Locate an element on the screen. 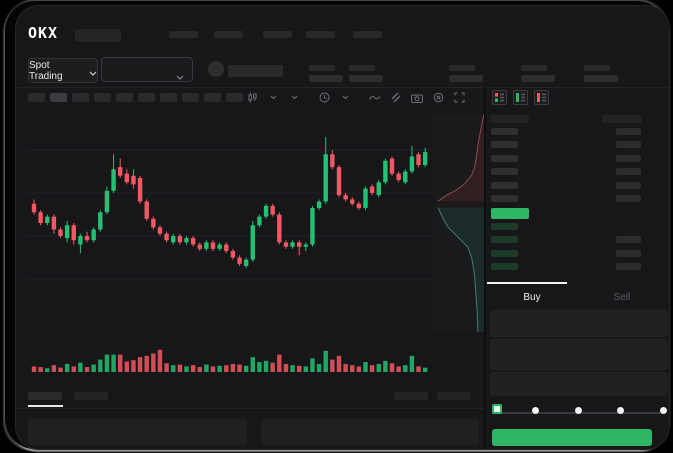 This screenshot has height=453, width=673. slider-handle is located at coordinates (497, 409).